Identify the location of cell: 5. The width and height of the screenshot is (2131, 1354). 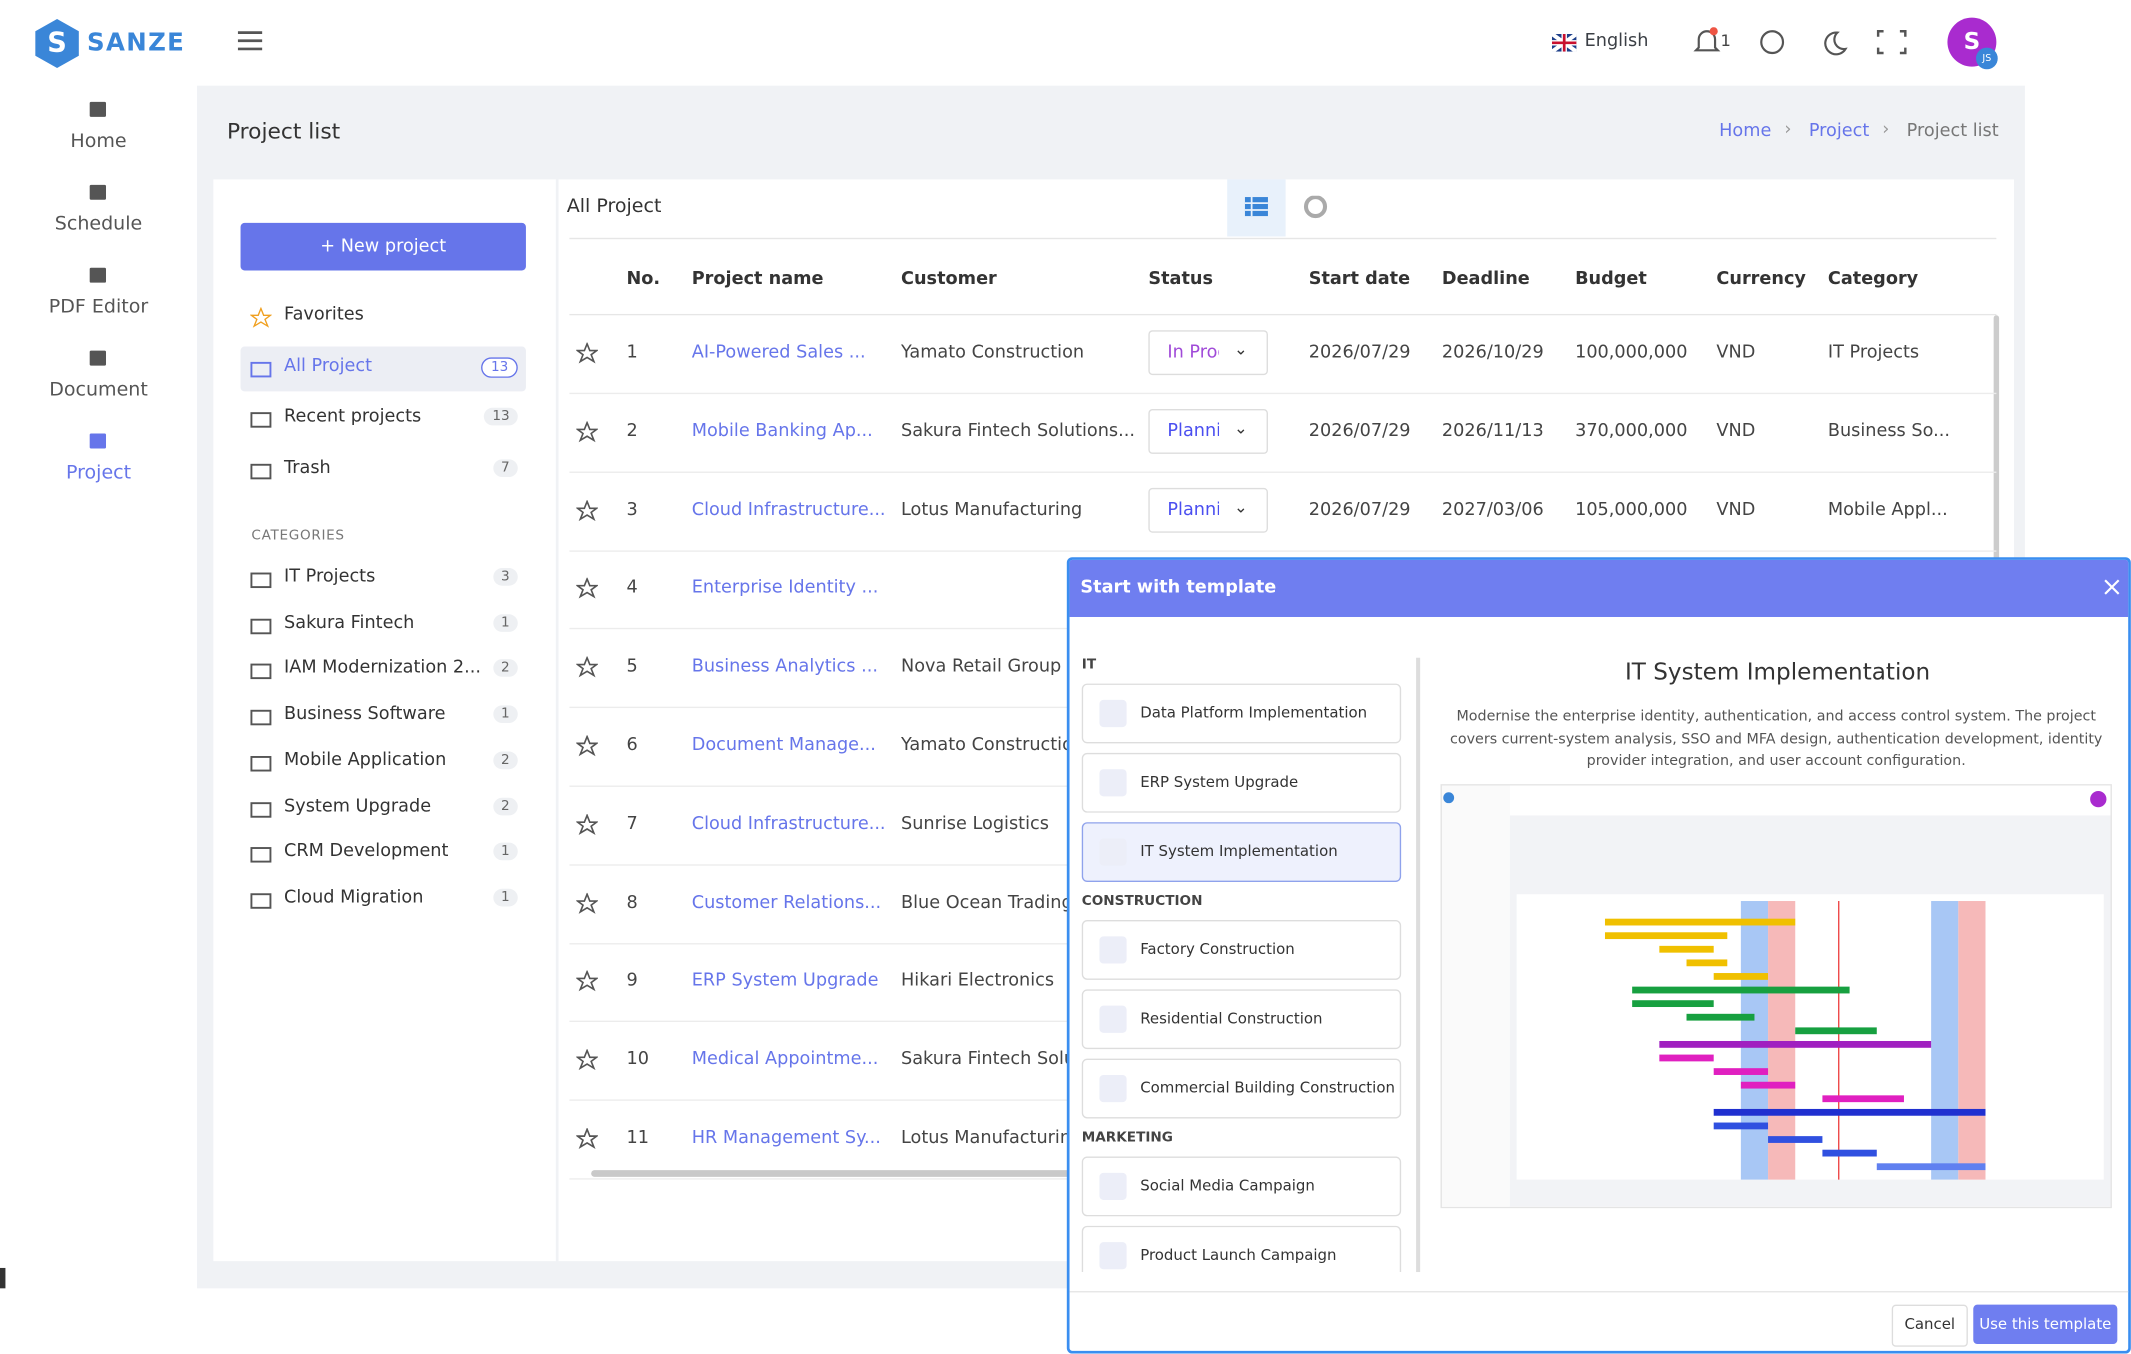
(632, 667).